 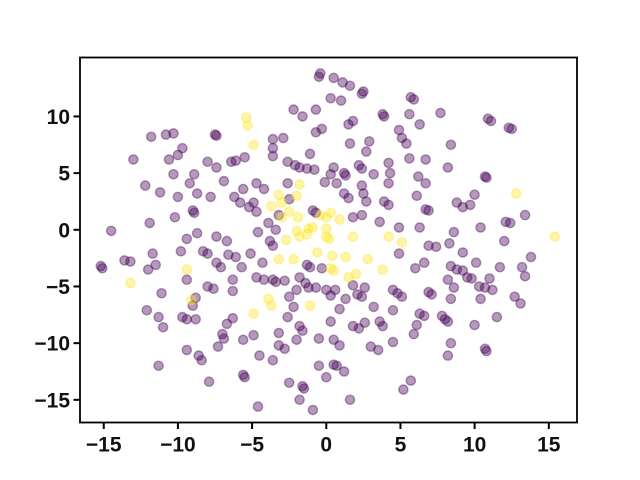 I want to click on y-tick-label: −5, so click(x=58, y=287).